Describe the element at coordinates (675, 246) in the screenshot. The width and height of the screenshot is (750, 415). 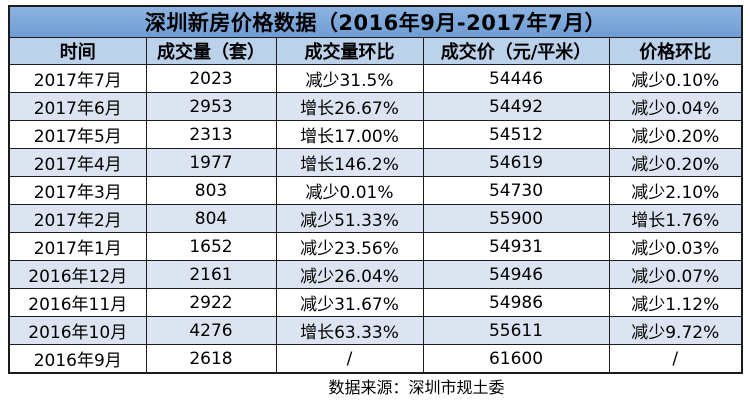
I see `table-cell: 减少0.03%` at that location.